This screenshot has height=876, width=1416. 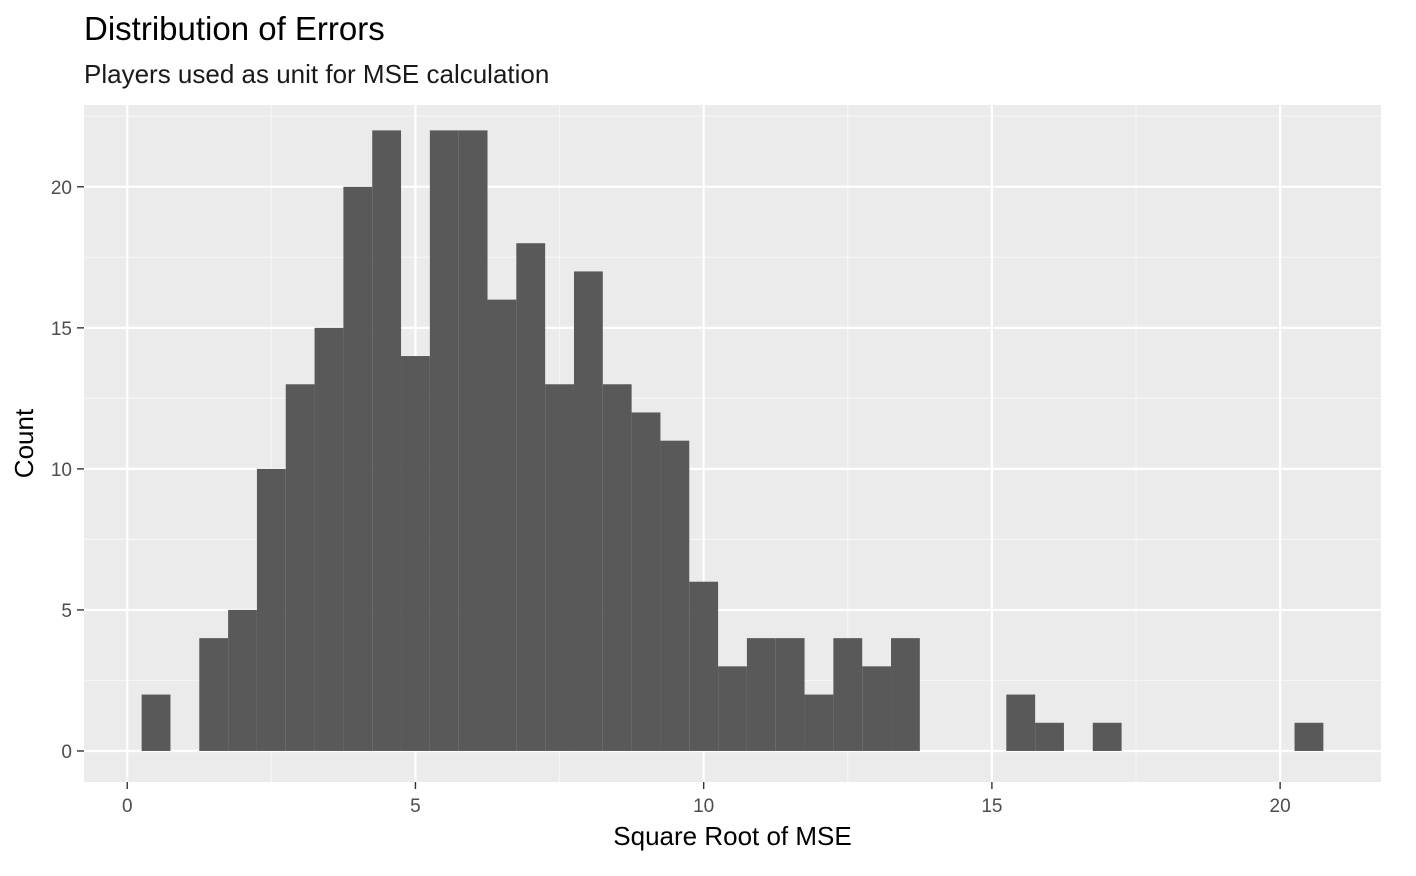 What do you see at coordinates (703, 806) in the screenshot?
I see `x-tick-label: 10` at bounding box center [703, 806].